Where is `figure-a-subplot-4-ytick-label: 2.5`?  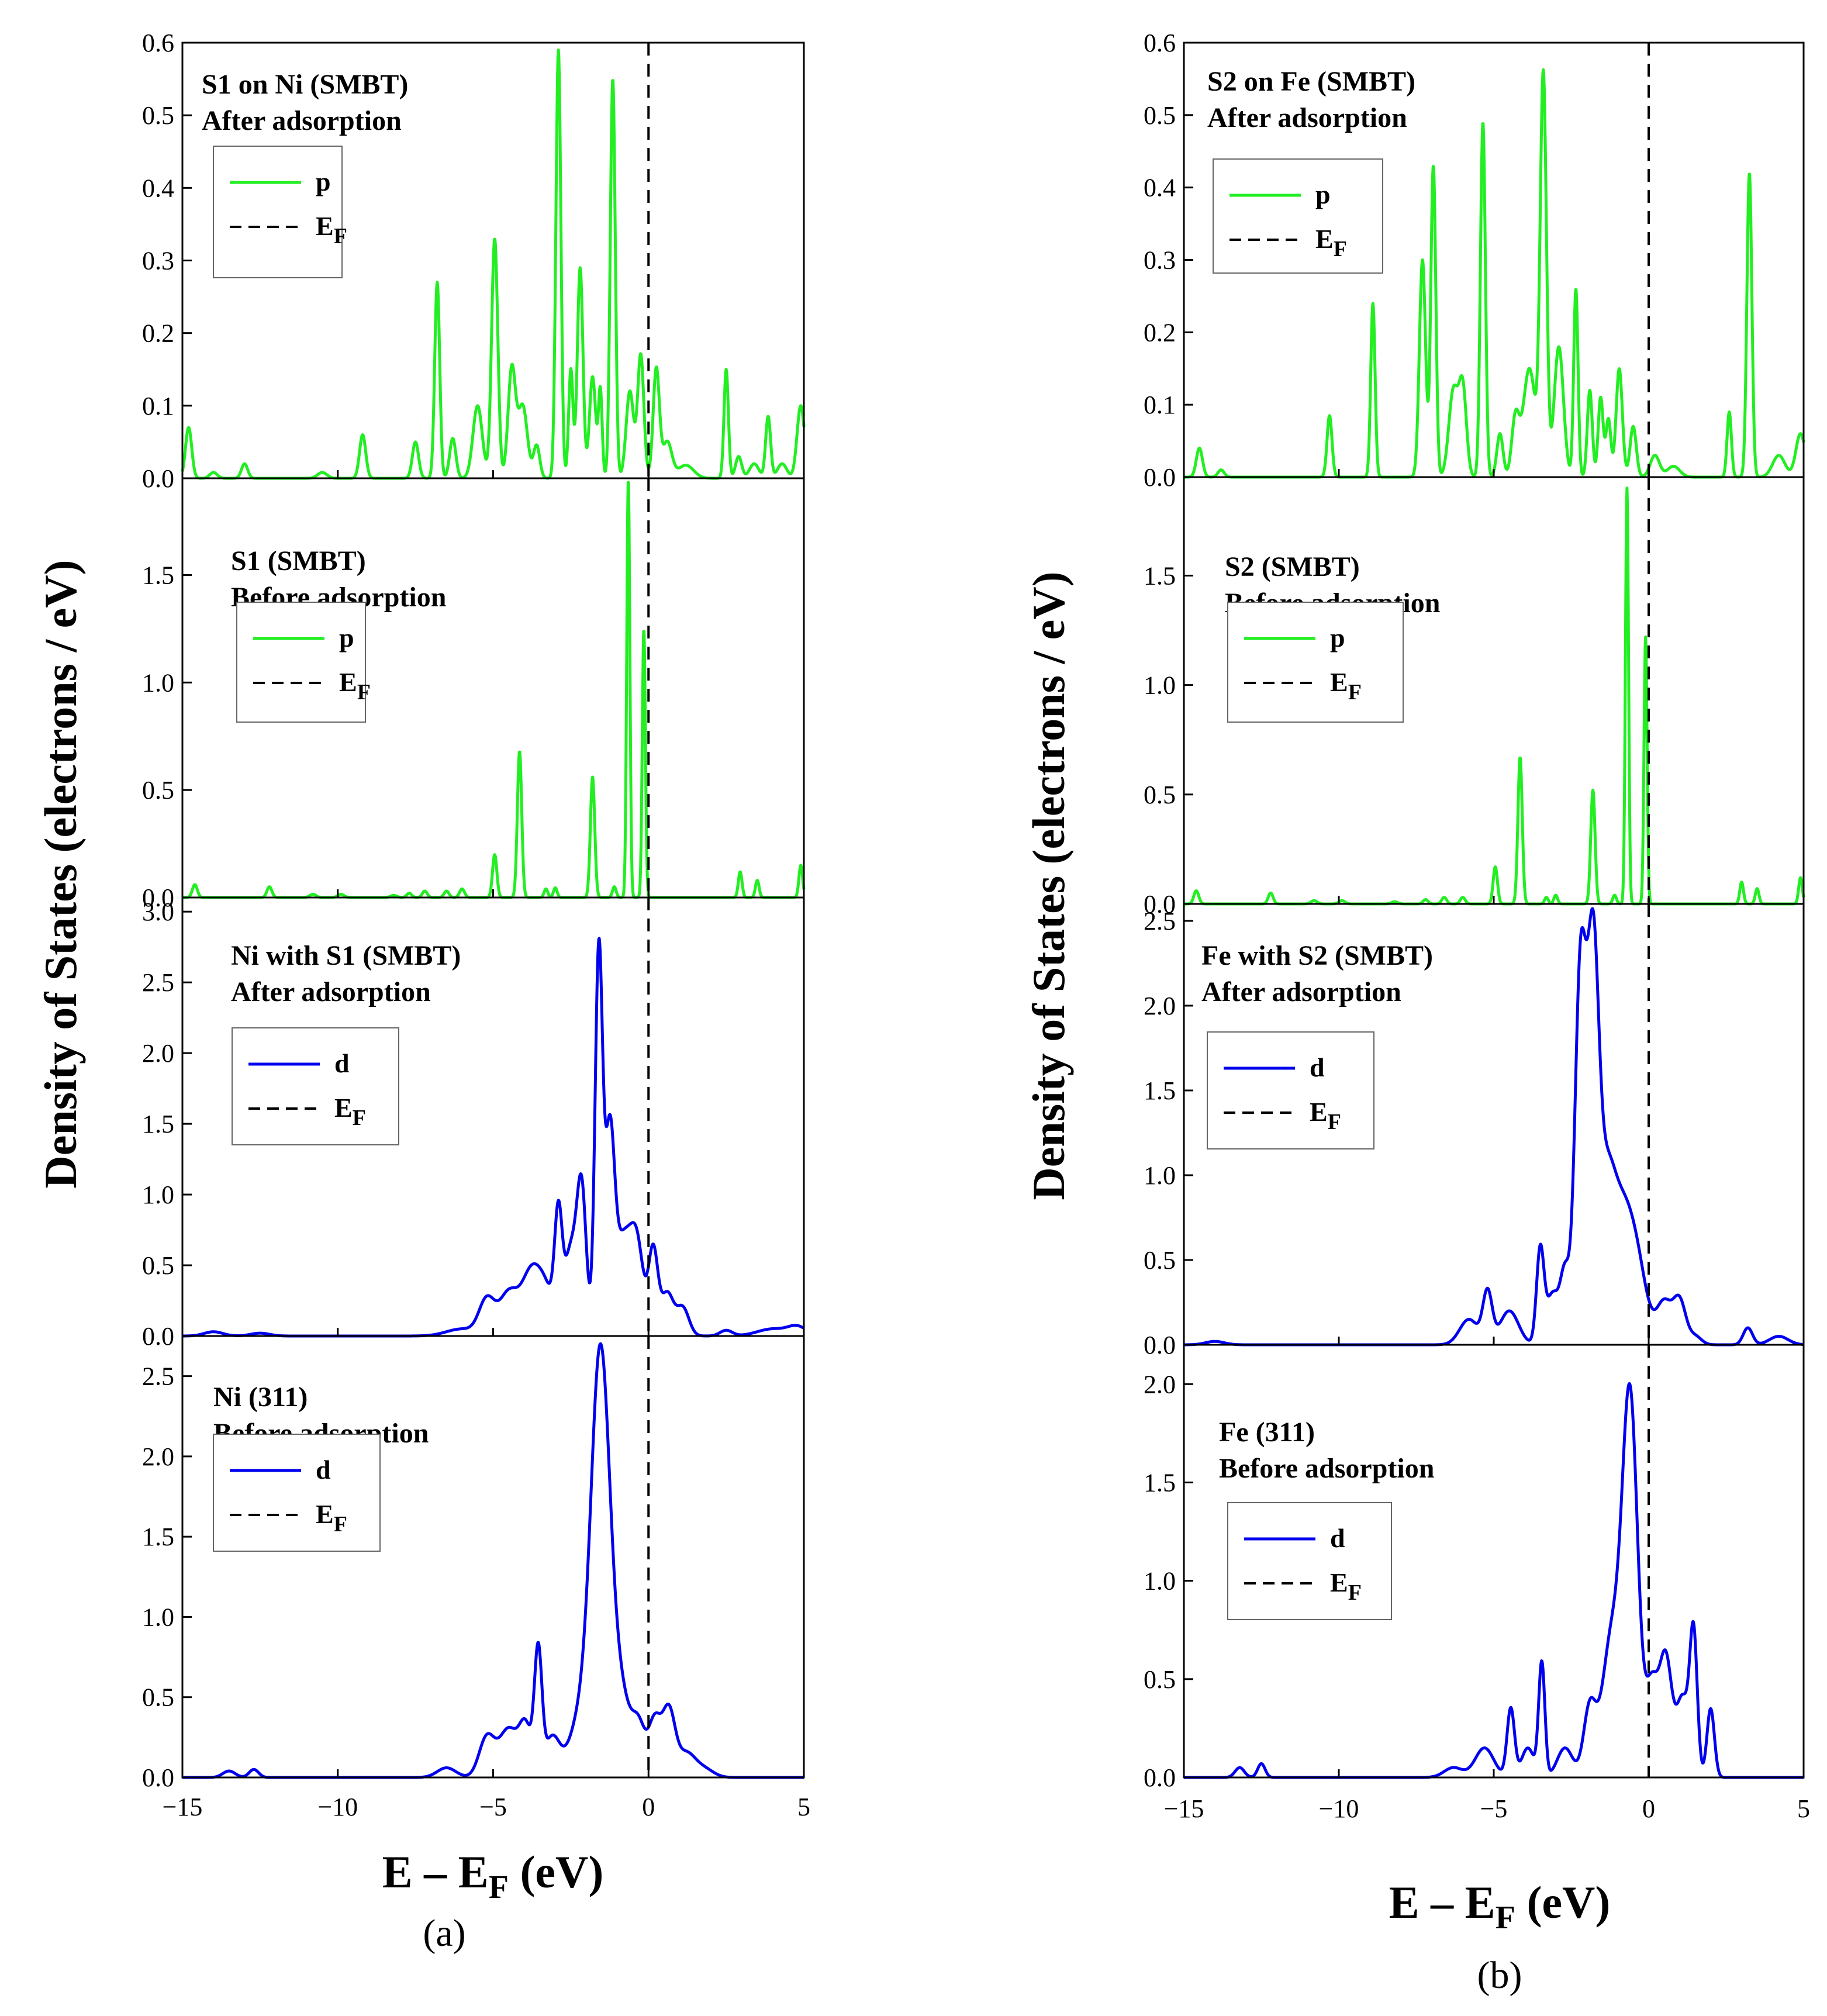
figure-a-subplot-4-ytick-label: 2.5 is located at coordinates (158, 1376).